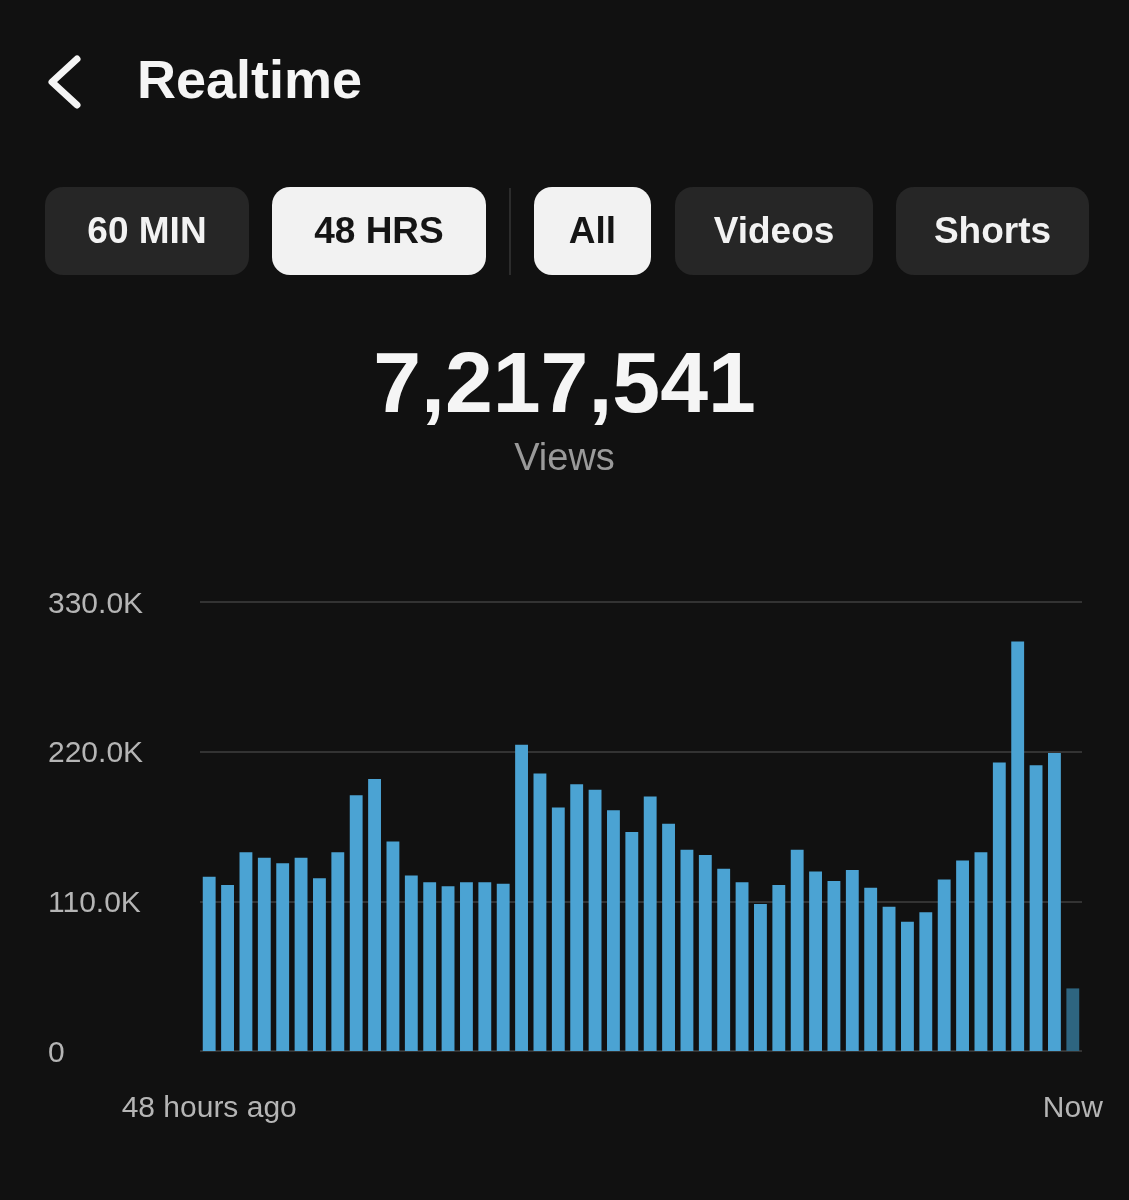 This screenshot has width=1129, height=1200. What do you see at coordinates (250, 79) in the screenshot?
I see `chart-title: Realtime` at bounding box center [250, 79].